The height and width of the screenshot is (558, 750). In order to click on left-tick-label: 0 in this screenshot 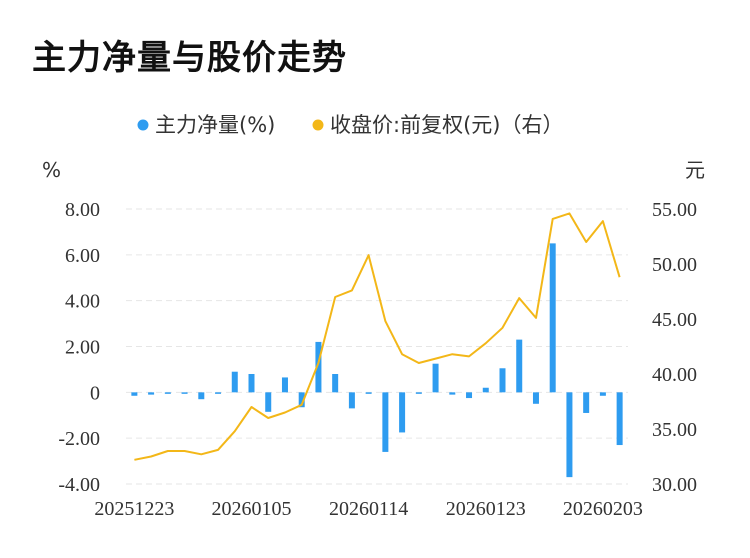, I will do `click(95, 393)`.